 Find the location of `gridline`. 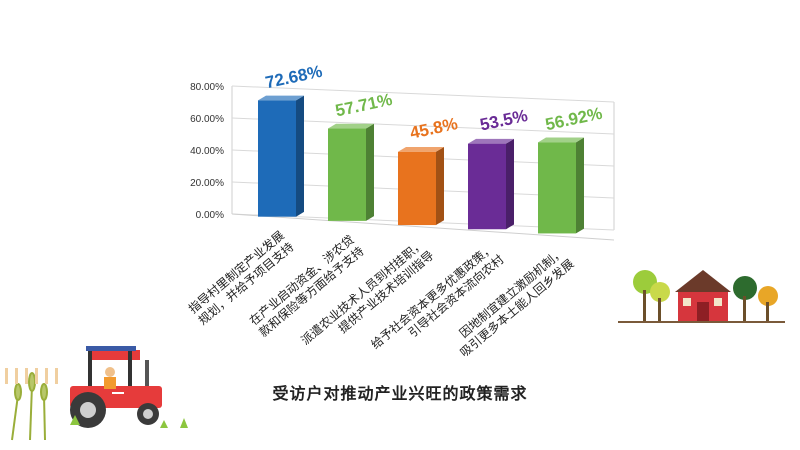

gridline is located at coordinates (423, 94).